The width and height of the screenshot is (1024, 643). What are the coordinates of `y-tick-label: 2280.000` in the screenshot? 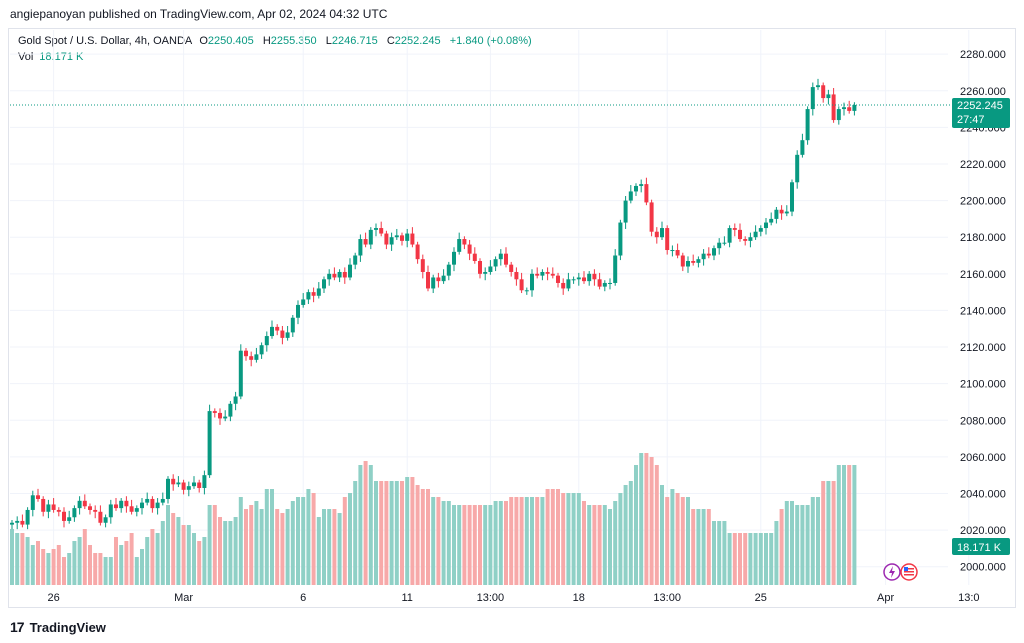 It's located at (983, 55).